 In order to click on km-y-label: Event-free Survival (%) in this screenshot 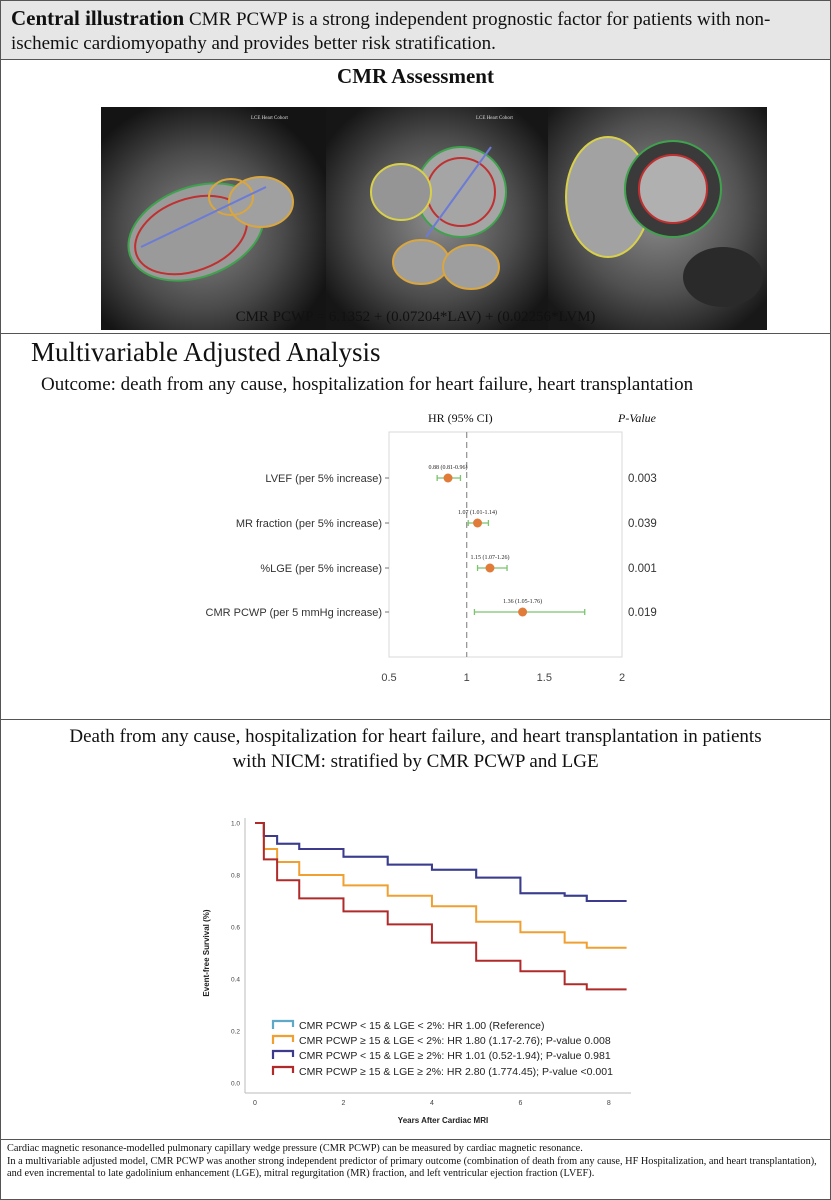, I will do `click(206, 952)`.